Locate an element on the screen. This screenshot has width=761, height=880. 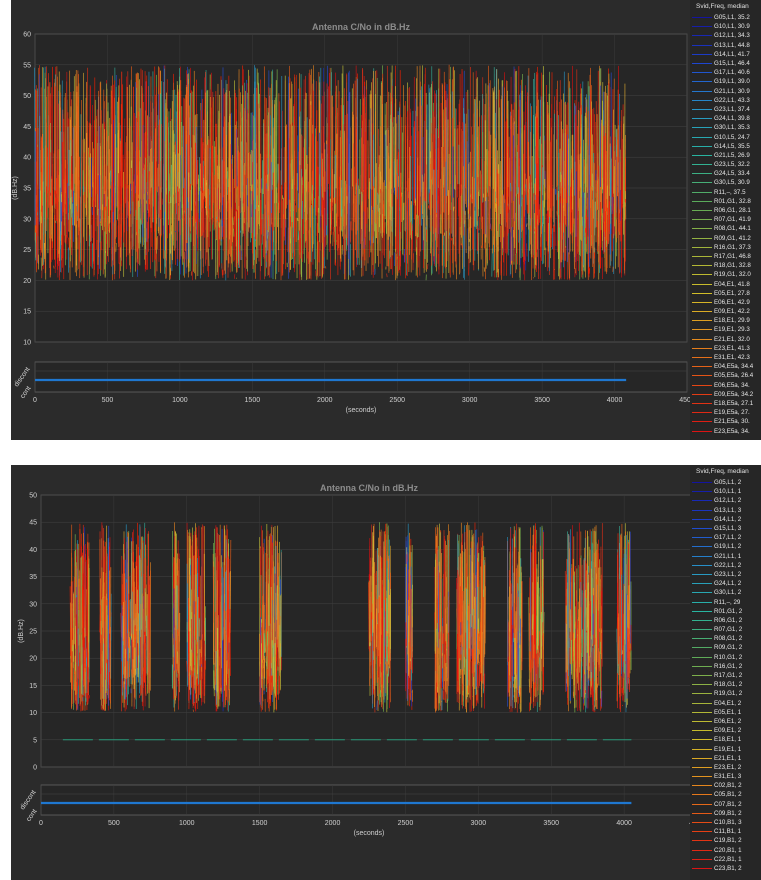
legend-item: R16,G1, 2 is located at coordinates (725, 666).